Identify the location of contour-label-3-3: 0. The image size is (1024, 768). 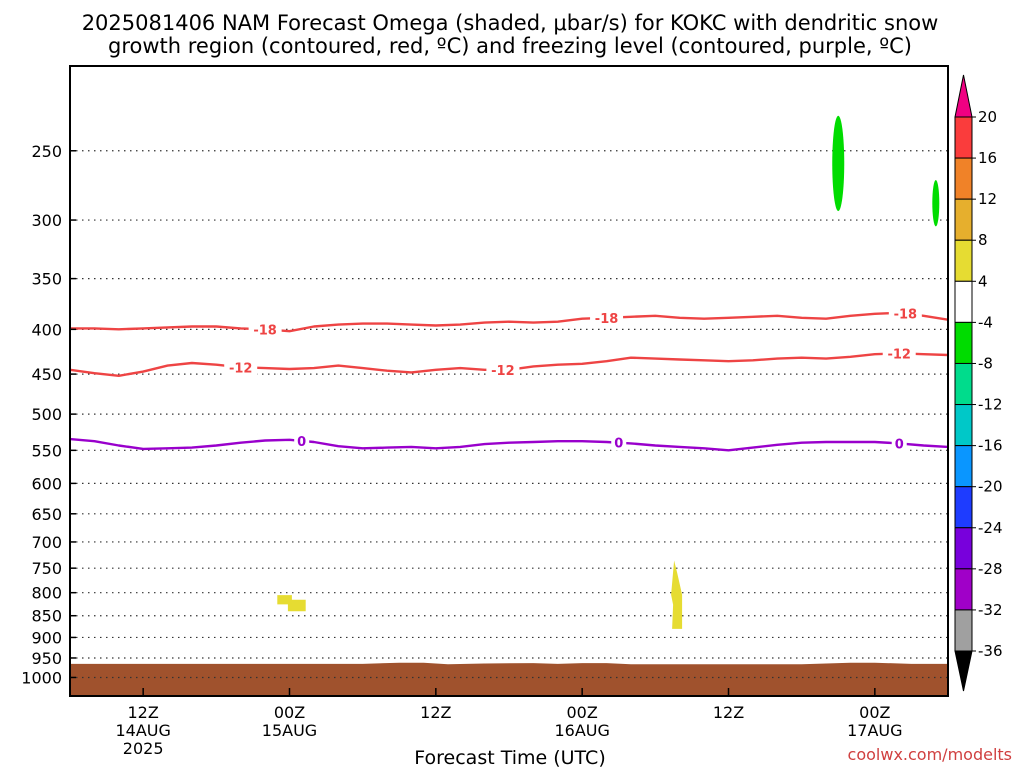
(899, 444).